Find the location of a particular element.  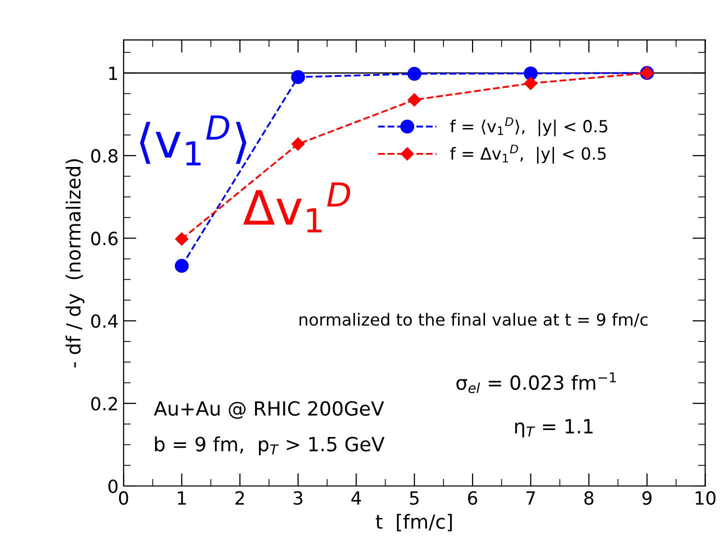

x-tick-label: 6 is located at coordinates (473, 498).